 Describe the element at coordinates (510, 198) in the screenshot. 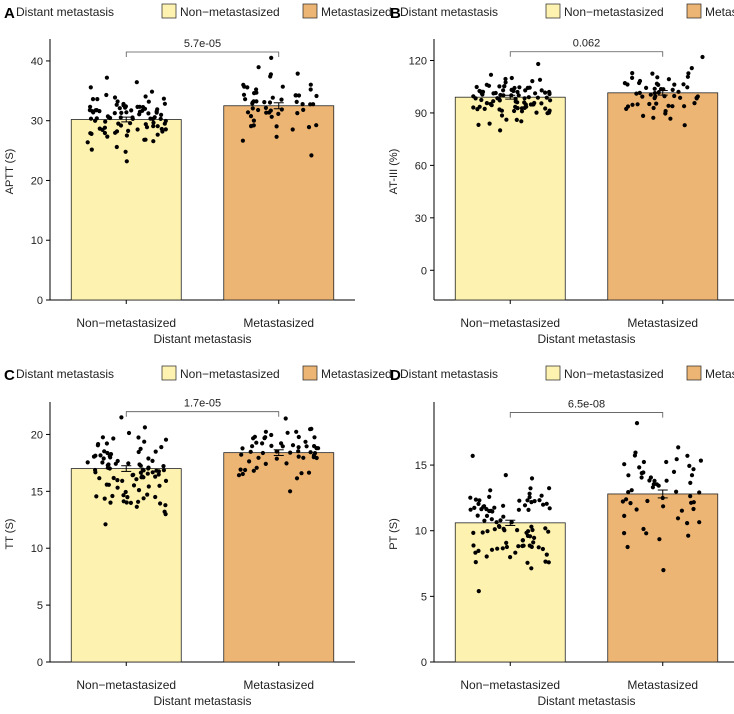

I see `bar-non-metastasized` at that location.